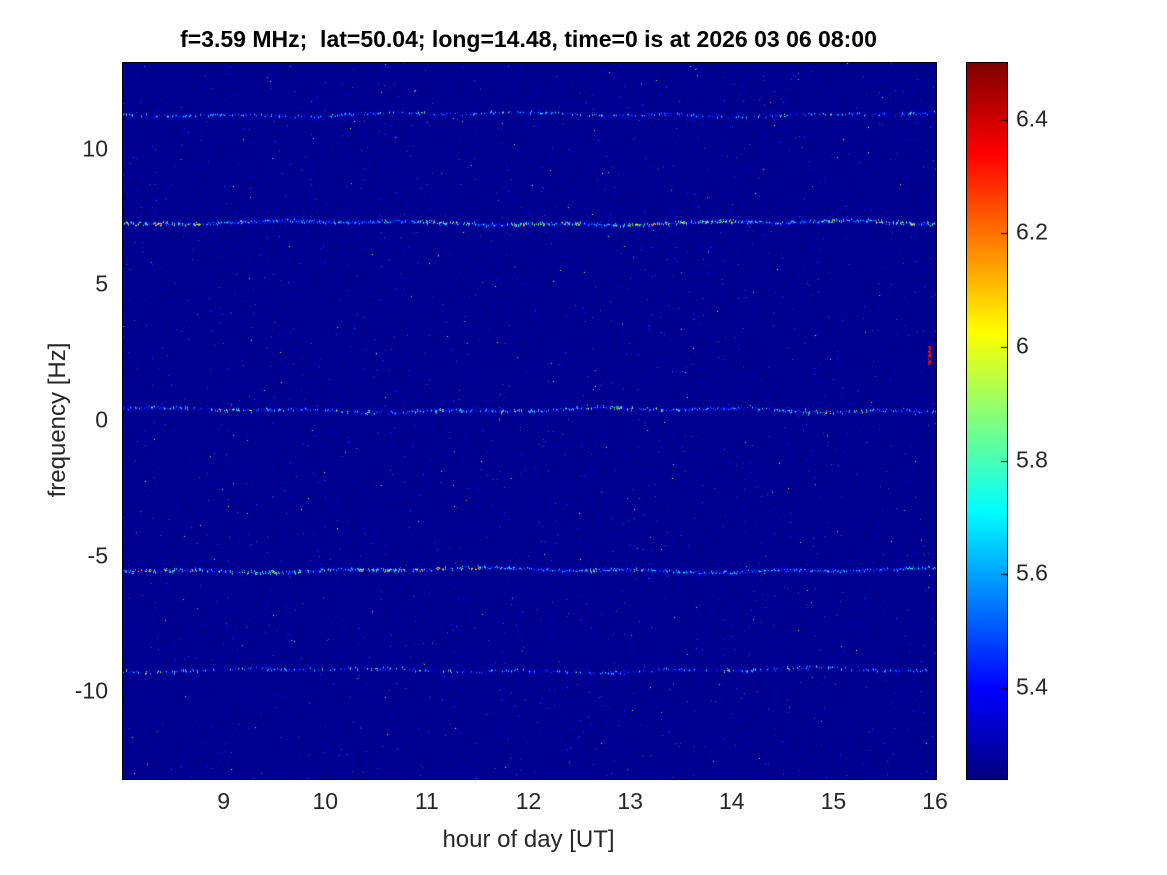 This screenshot has height=875, width=1167. I want to click on y-tick-label: 5, so click(101, 283).